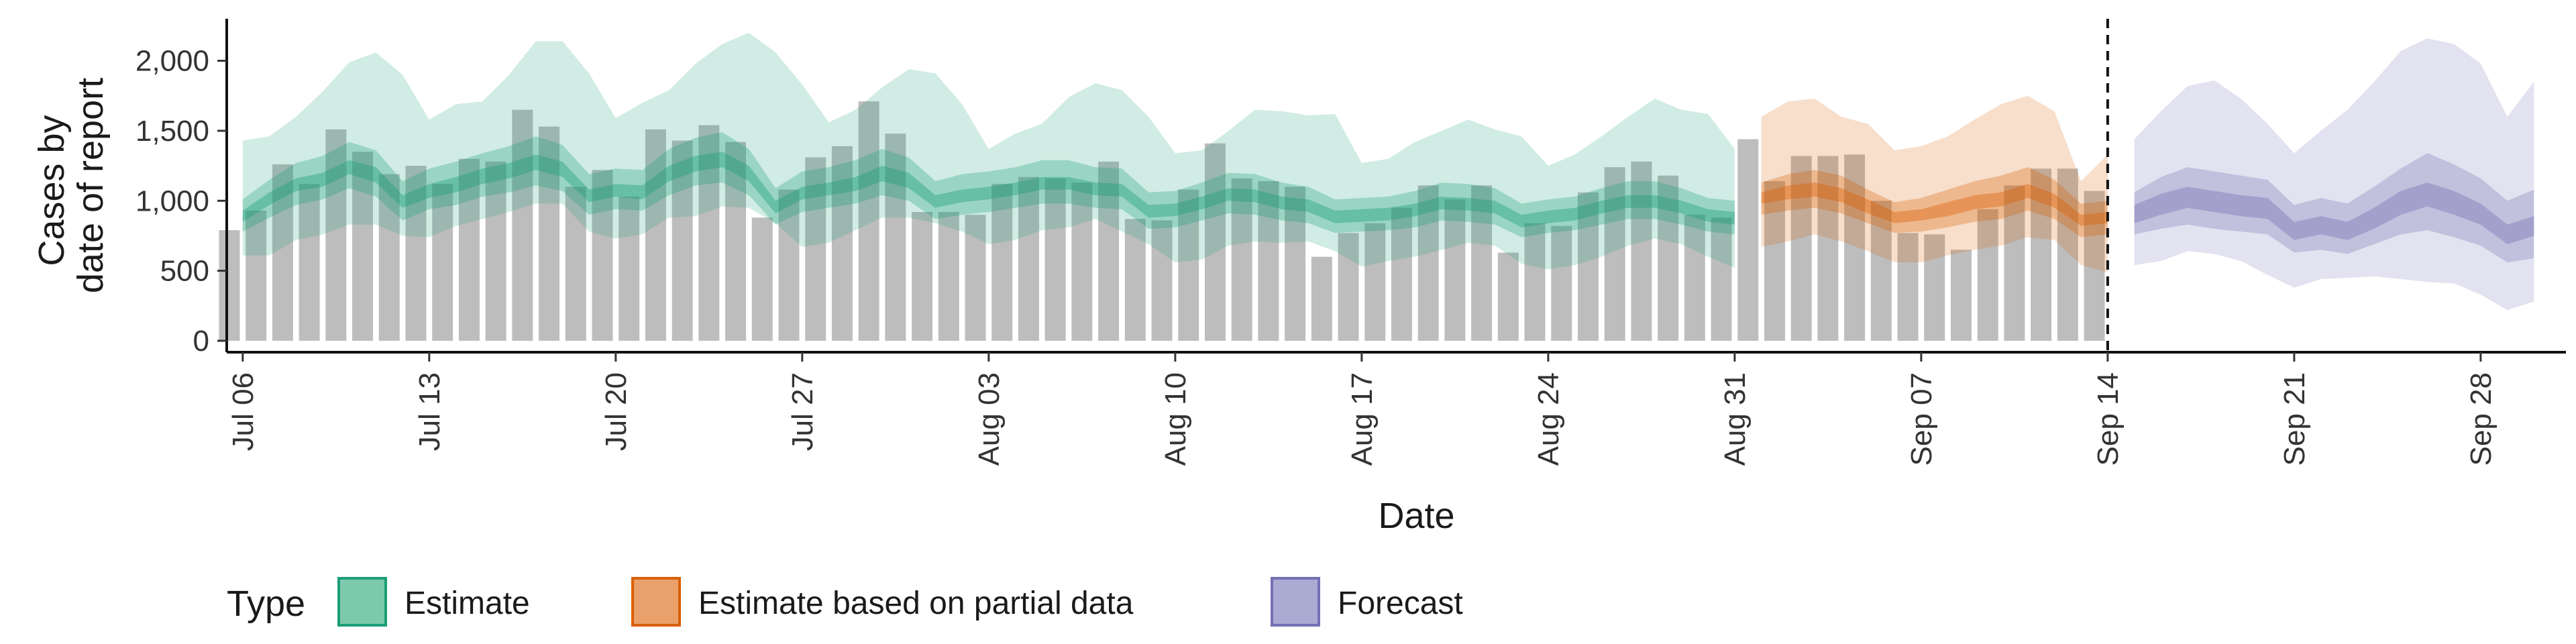 This screenshot has width=2576, height=644. I want to click on x-tick-label-9: Sep 07, so click(1921, 419).